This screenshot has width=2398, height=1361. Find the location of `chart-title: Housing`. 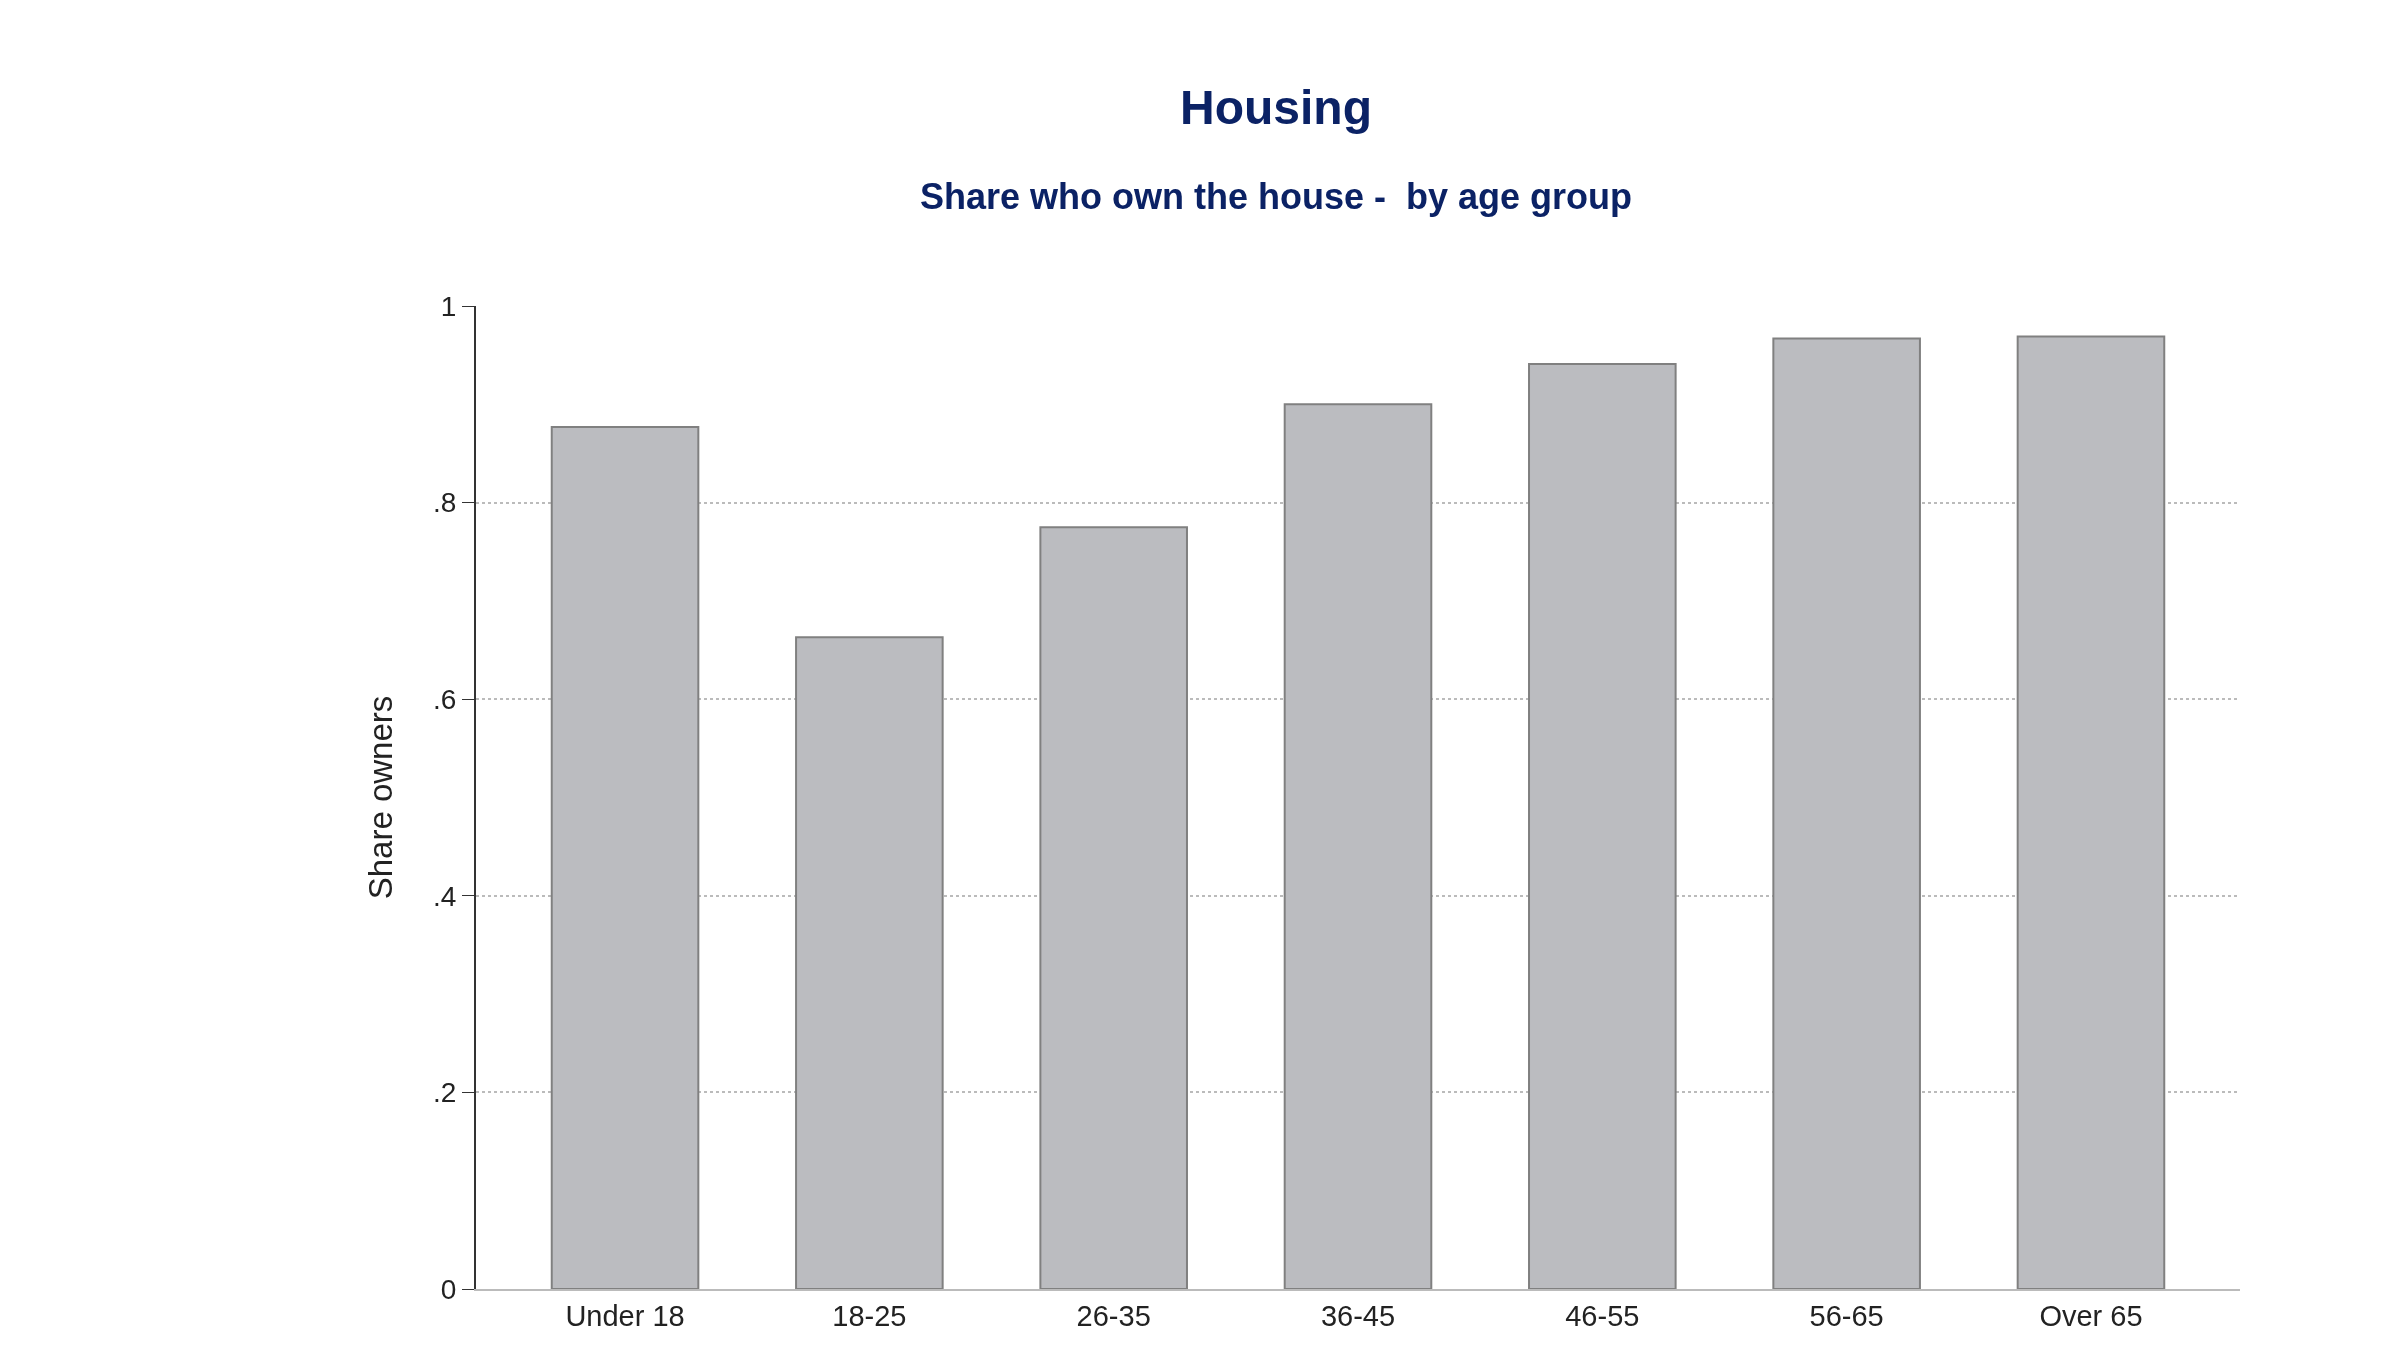

chart-title: Housing is located at coordinates (1276, 107).